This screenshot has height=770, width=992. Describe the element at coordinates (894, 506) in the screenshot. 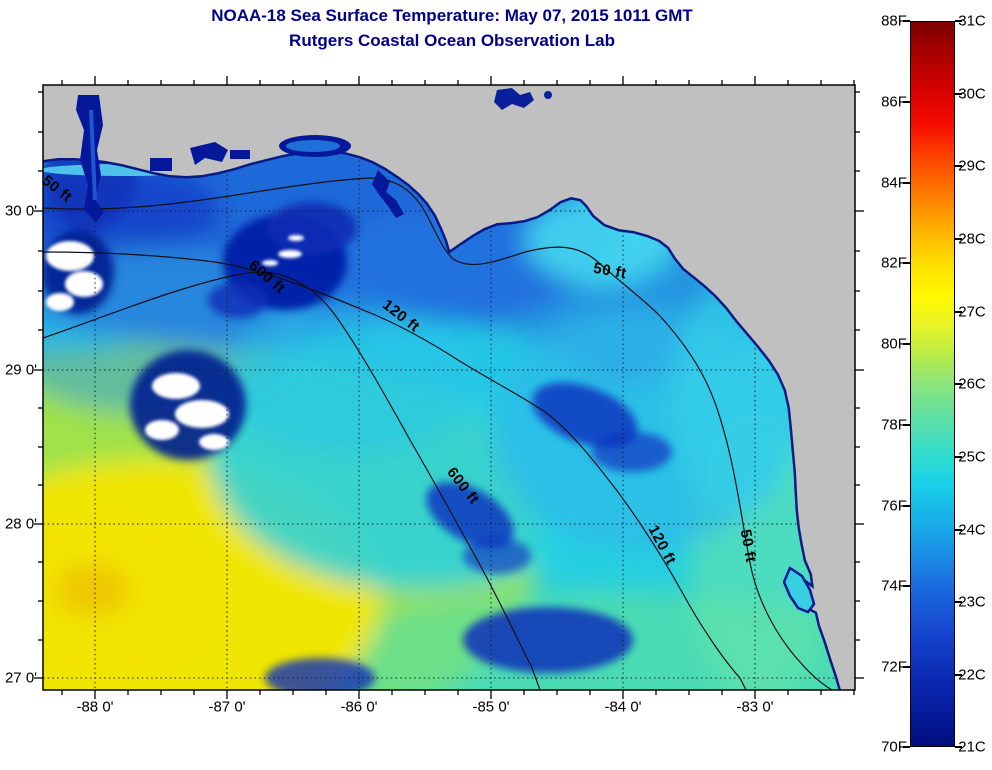

I see `colorbar-fahrenheit-label: 76F` at that location.